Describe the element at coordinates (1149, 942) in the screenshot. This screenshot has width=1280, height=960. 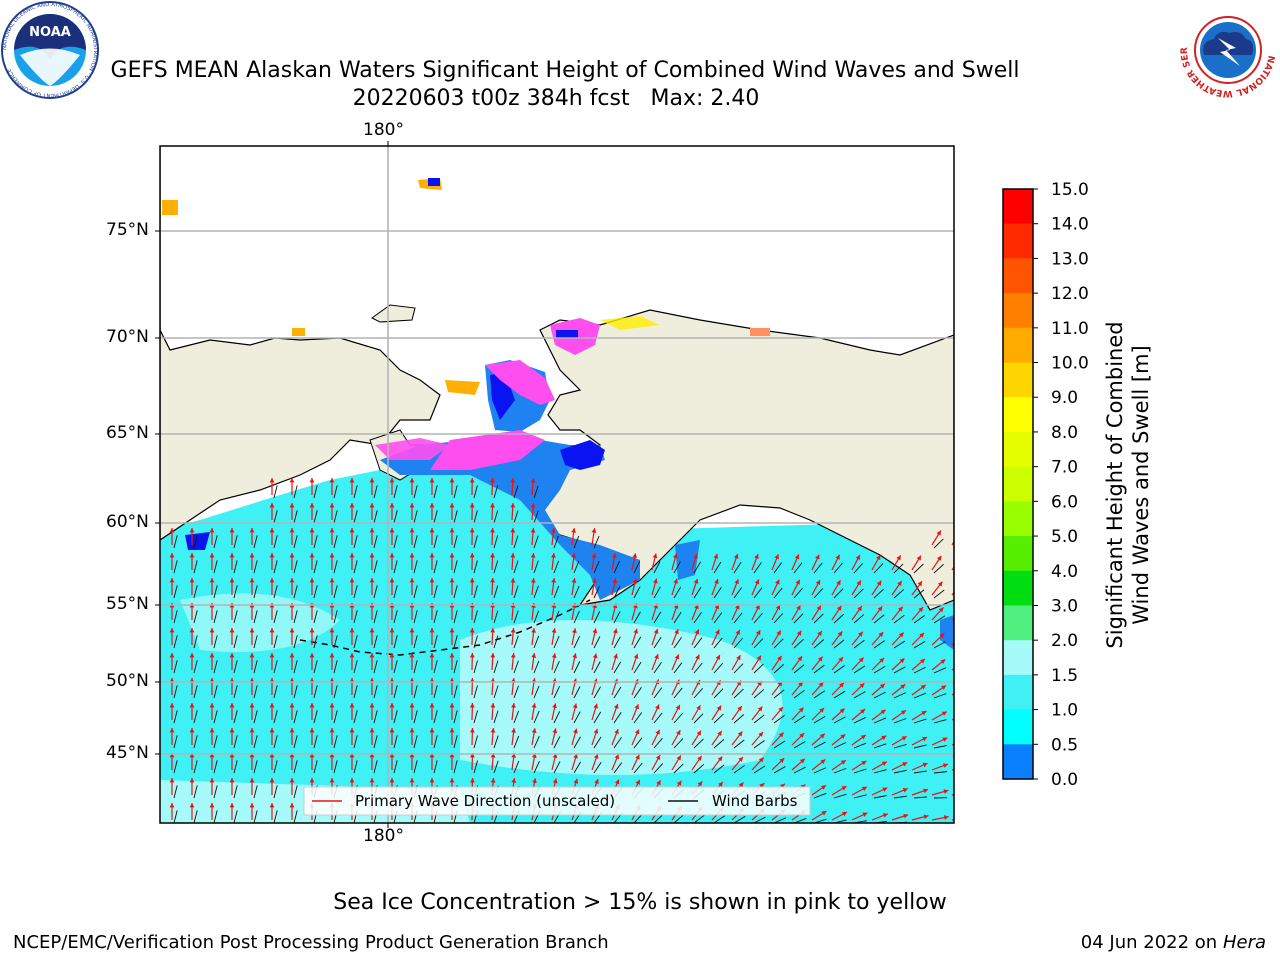
I see `footer-date-text: 04 Jun 2022 on` at that location.